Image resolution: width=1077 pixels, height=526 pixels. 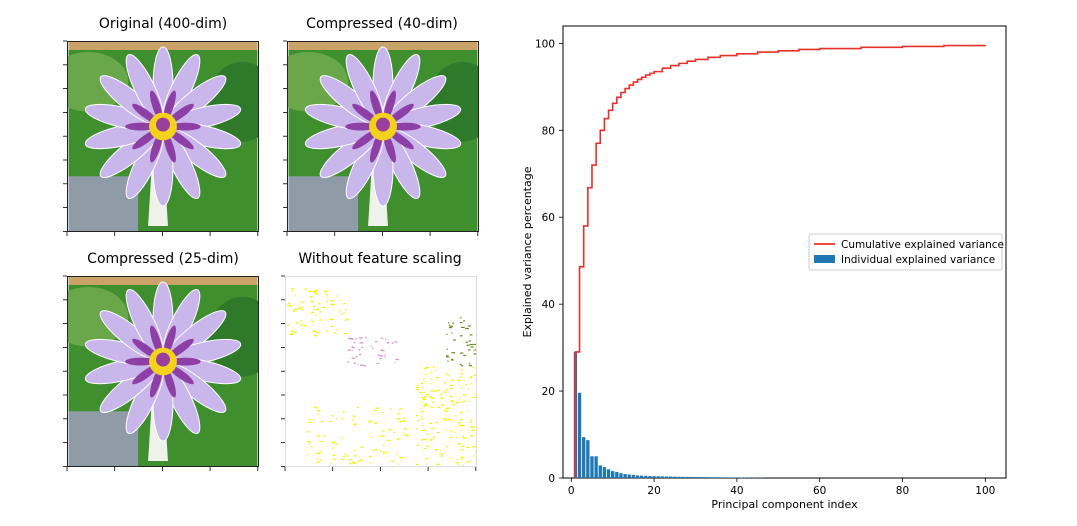 I want to click on x-tick-label: 60, so click(x=819, y=491).